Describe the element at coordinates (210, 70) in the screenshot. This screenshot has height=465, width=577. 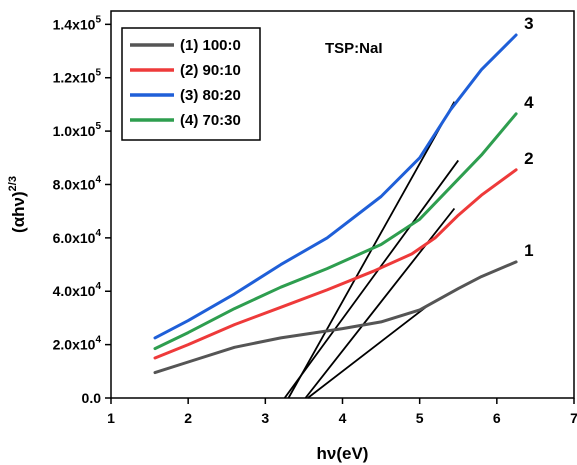
I see `legend-label-2: (2) 90:10` at that location.